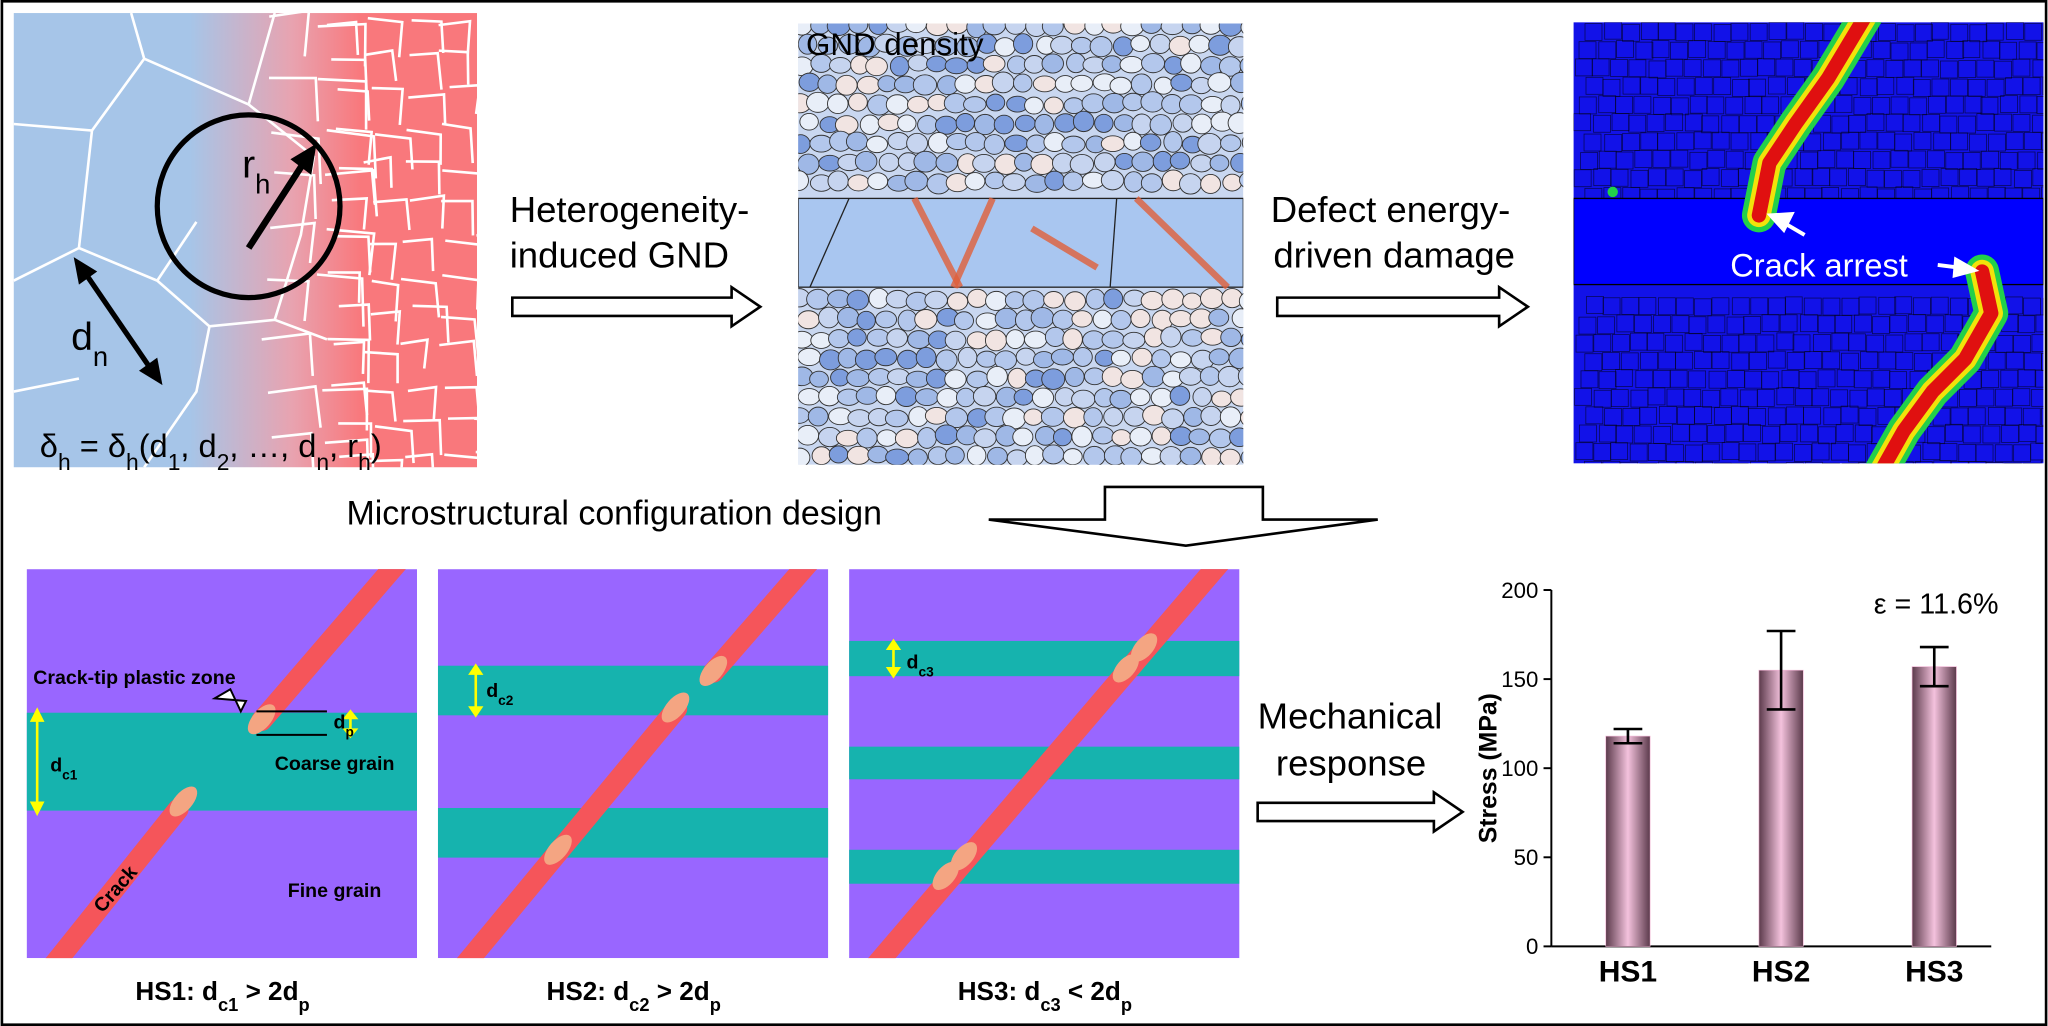 Image resolution: width=2048 pixels, height=1026 pixels. I want to click on annotation: ε = 11.6%, so click(1936, 605).